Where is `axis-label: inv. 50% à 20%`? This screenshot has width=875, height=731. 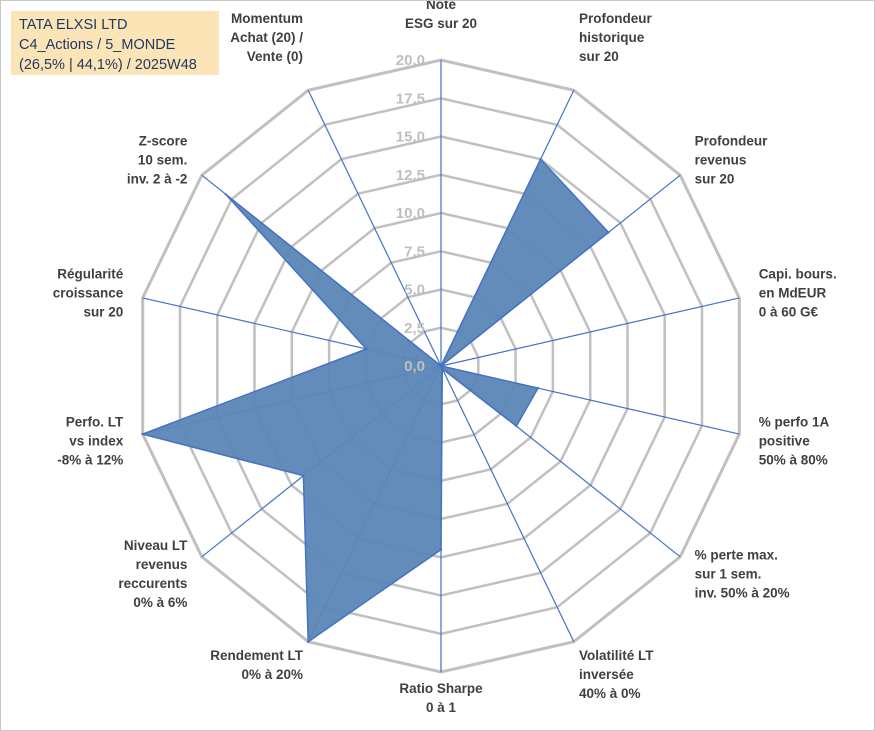 axis-label: inv. 50% à 20% is located at coordinates (742, 593).